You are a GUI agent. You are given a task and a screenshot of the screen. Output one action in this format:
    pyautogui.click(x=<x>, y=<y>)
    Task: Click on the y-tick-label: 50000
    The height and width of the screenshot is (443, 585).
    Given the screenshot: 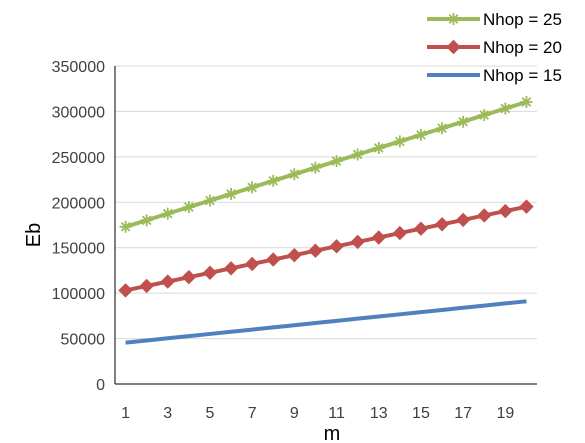 What is the action you would take?
    pyautogui.click(x=83, y=340)
    